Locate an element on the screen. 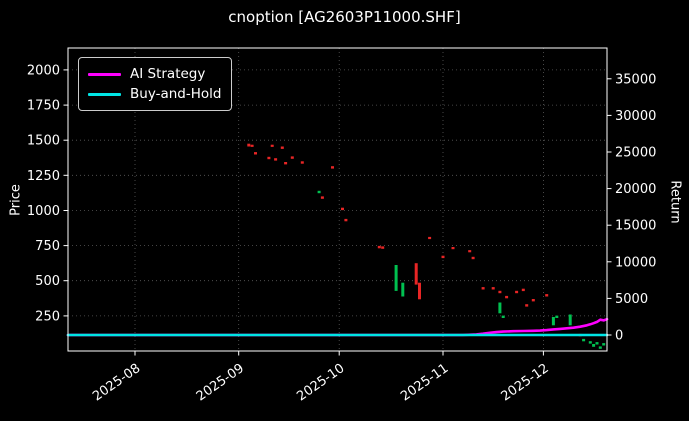 This screenshot has width=689, height=421. date-tick-label: 2025-09 is located at coordinates (220, 382).